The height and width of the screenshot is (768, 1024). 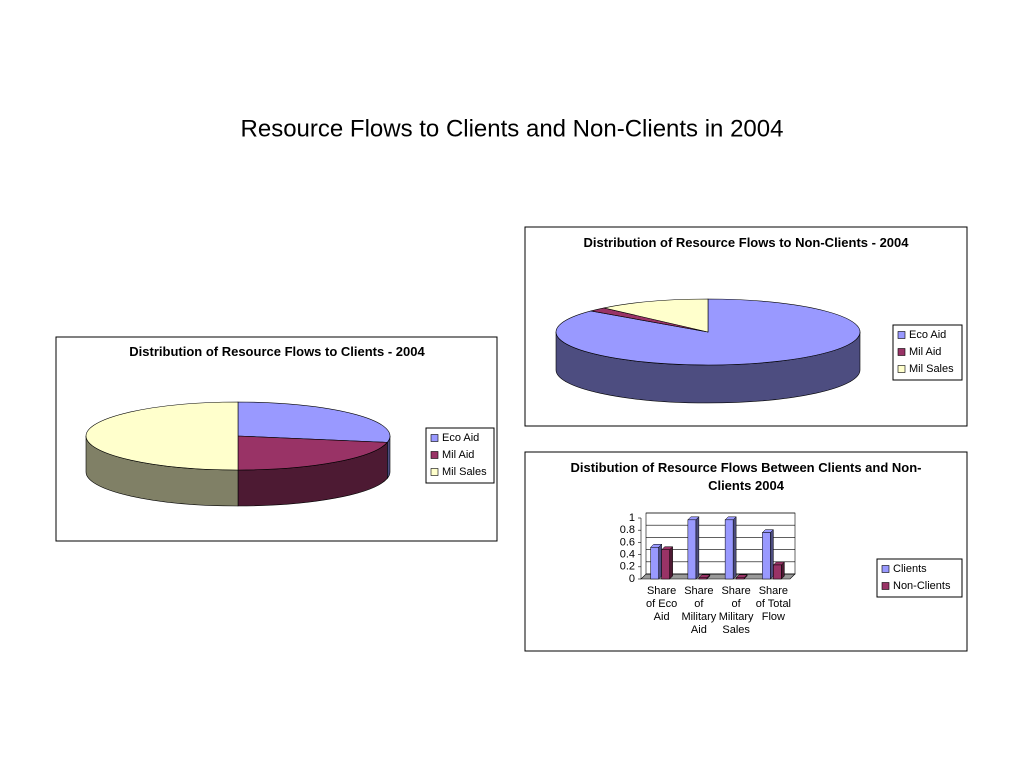 What do you see at coordinates (736, 610) in the screenshot?
I see `x-tick-label: Share of Military Sales` at bounding box center [736, 610].